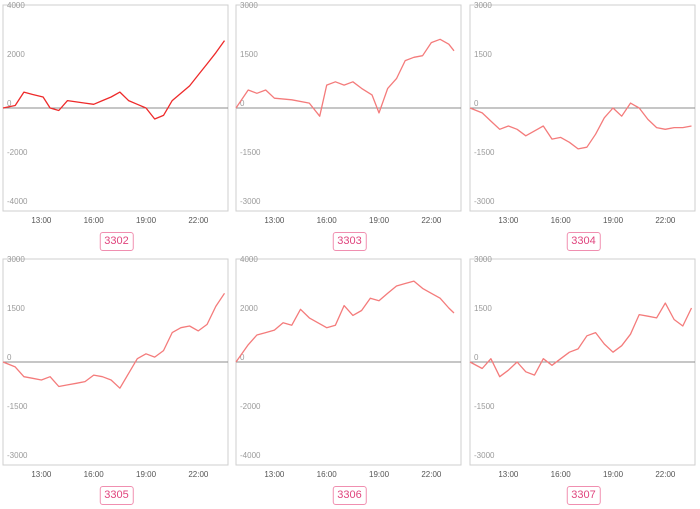 This screenshot has height=509, width=700. Describe the element at coordinates (583, 495) in the screenshot. I see `chart-id-tag: 3307` at that location.